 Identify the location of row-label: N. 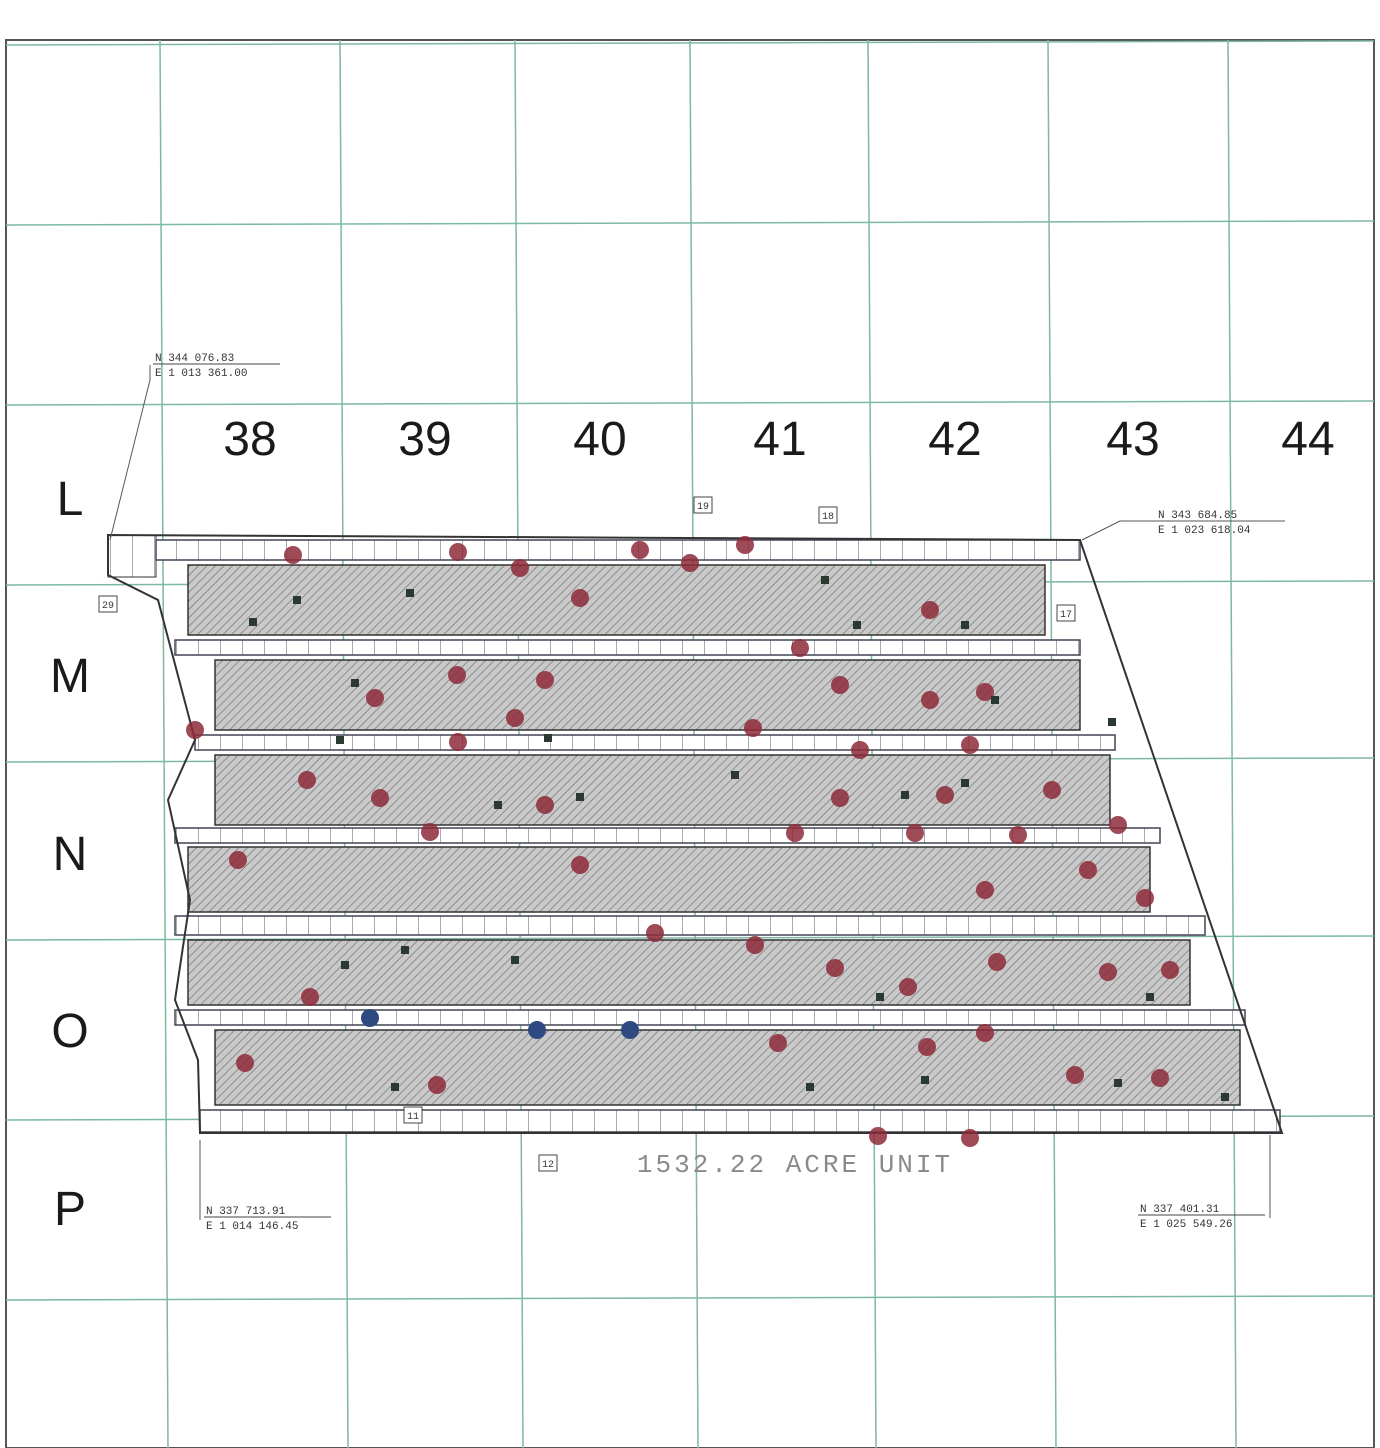
(70, 854).